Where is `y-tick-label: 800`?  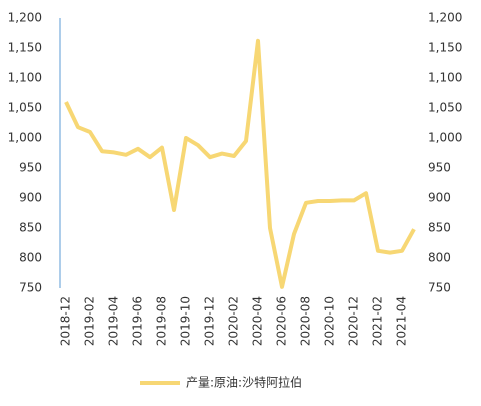
y-tick-label: 800 is located at coordinates (30, 258).